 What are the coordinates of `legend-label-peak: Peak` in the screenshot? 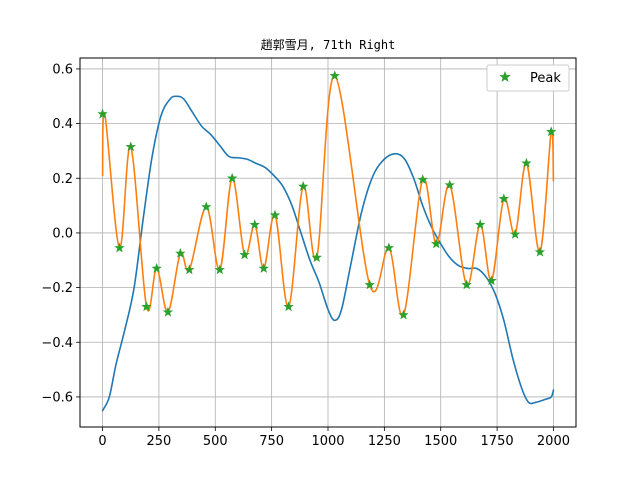 It's located at (545, 78).